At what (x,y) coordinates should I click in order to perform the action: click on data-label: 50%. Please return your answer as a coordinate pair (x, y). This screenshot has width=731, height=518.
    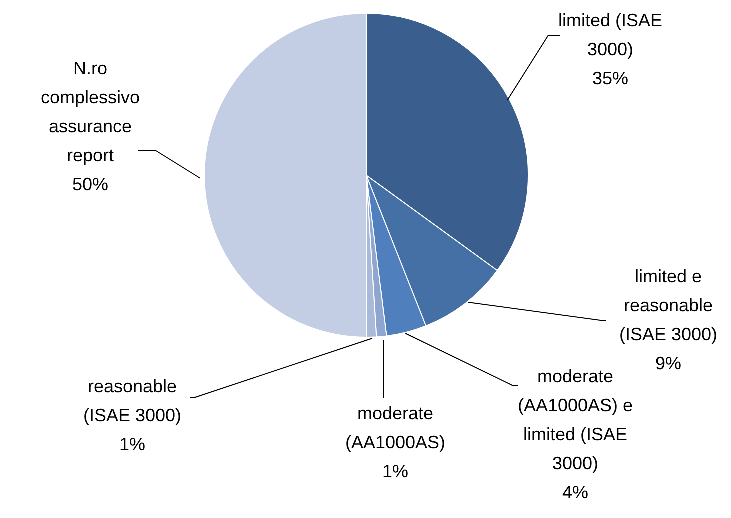
    Looking at the image, I should click on (90, 184).